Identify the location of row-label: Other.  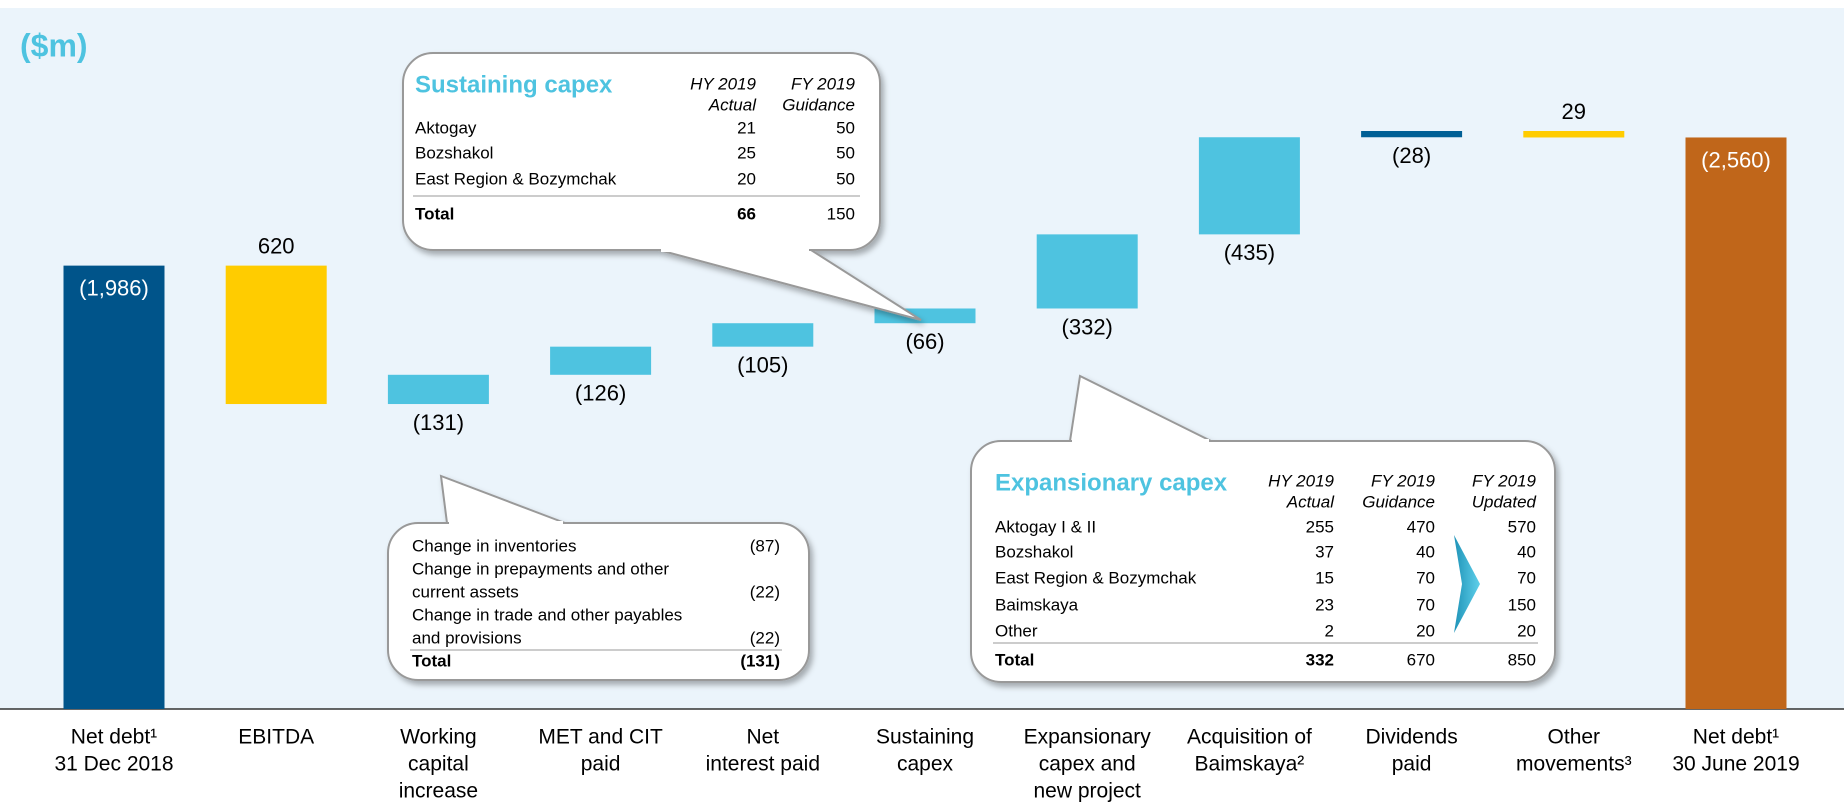
(1016, 630).